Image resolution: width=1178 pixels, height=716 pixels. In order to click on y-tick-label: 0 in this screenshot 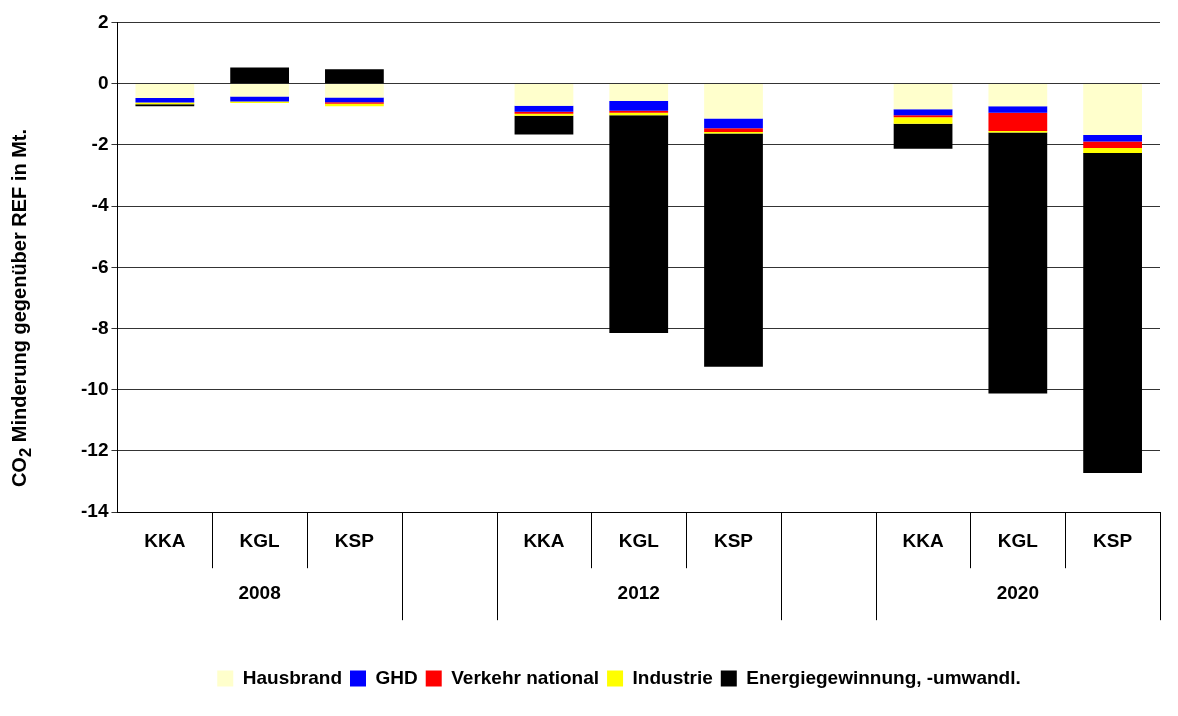, I will do `click(103, 82)`.